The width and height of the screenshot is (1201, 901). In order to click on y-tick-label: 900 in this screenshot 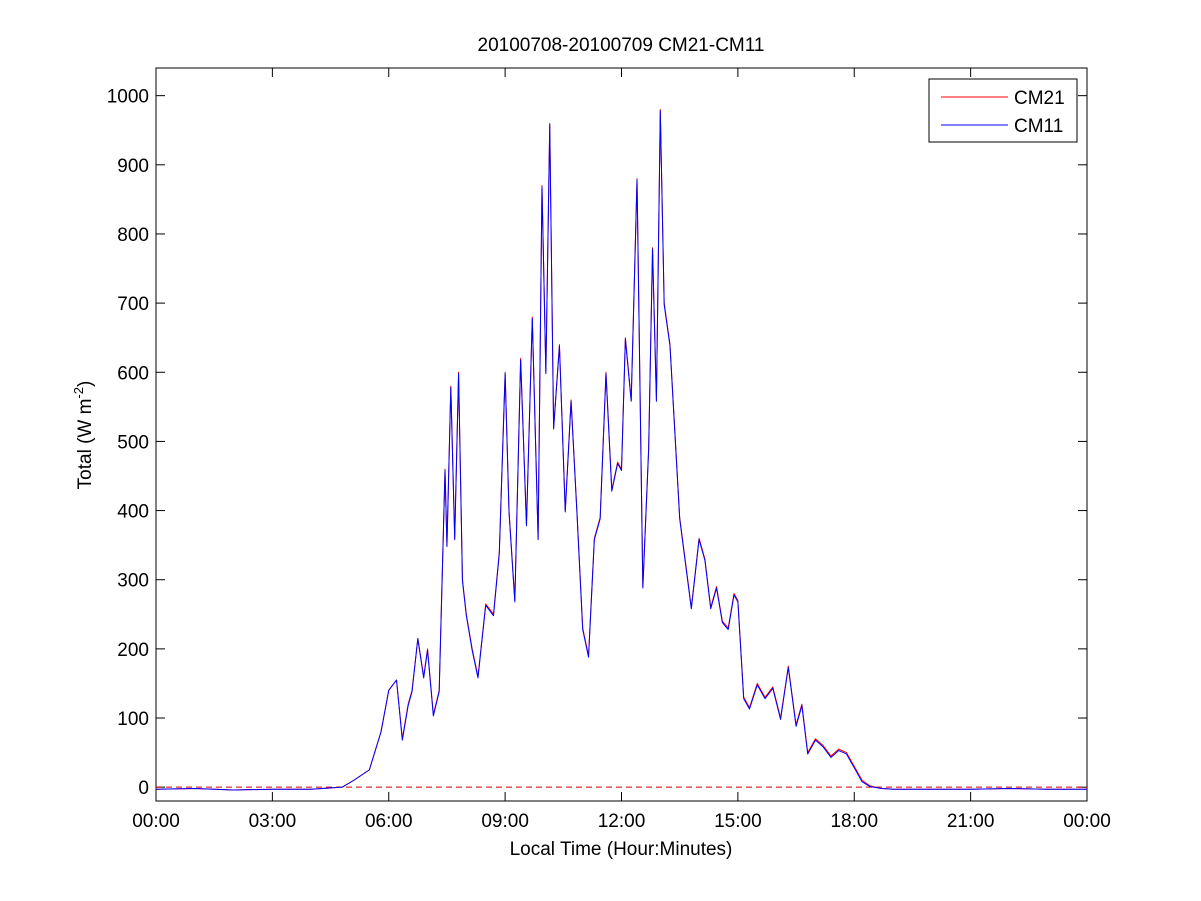, I will do `click(133, 166)`.